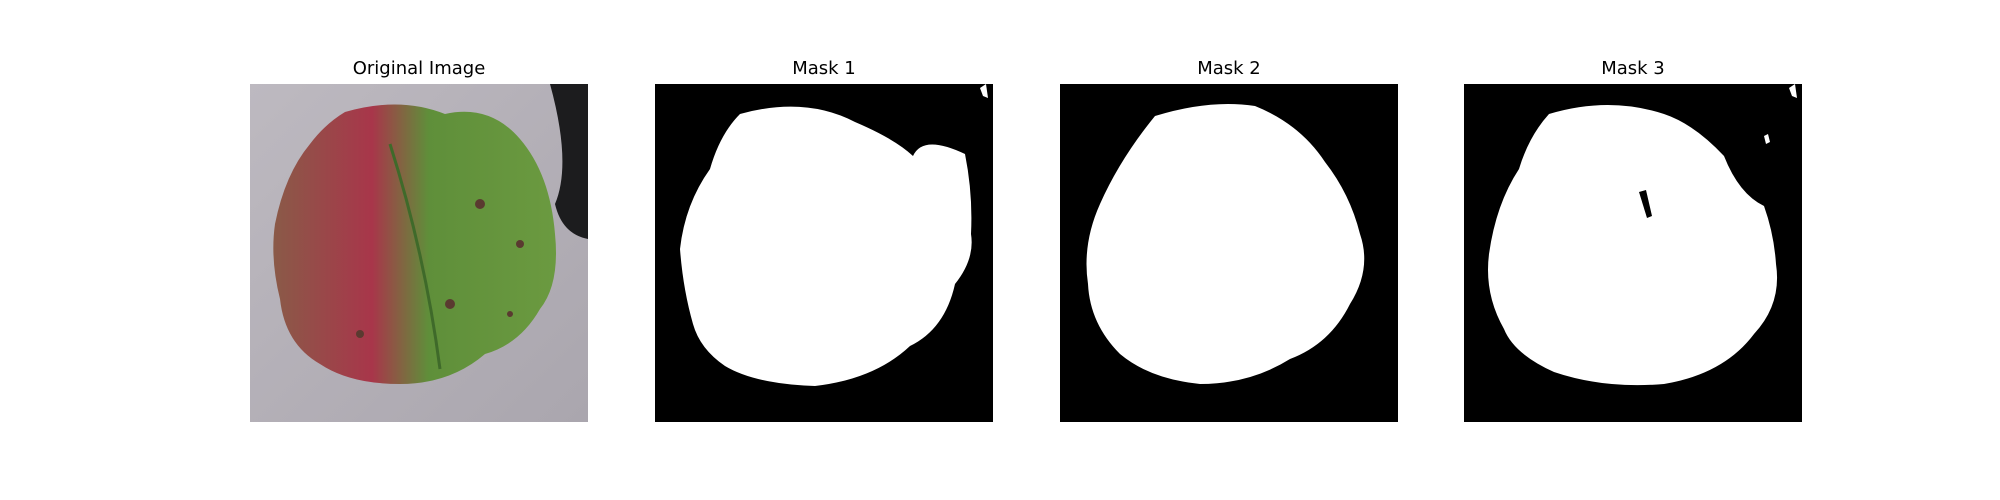  I want to click on mask-3-image, so click(1633, 253).